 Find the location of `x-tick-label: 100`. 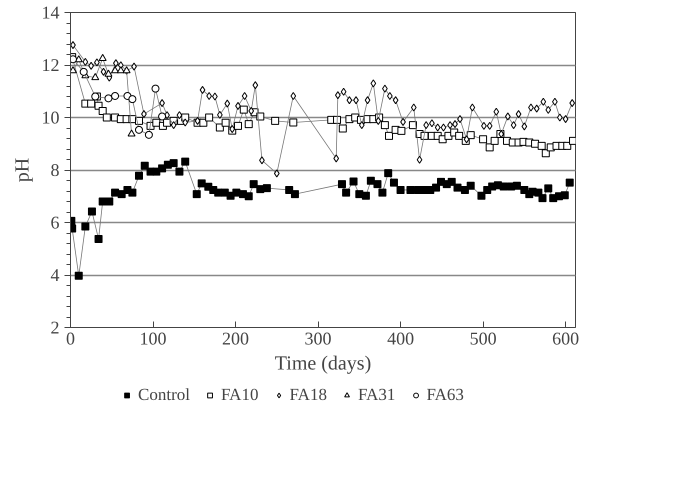

x-tick-label: 100 is located at coordinates (153, 338).